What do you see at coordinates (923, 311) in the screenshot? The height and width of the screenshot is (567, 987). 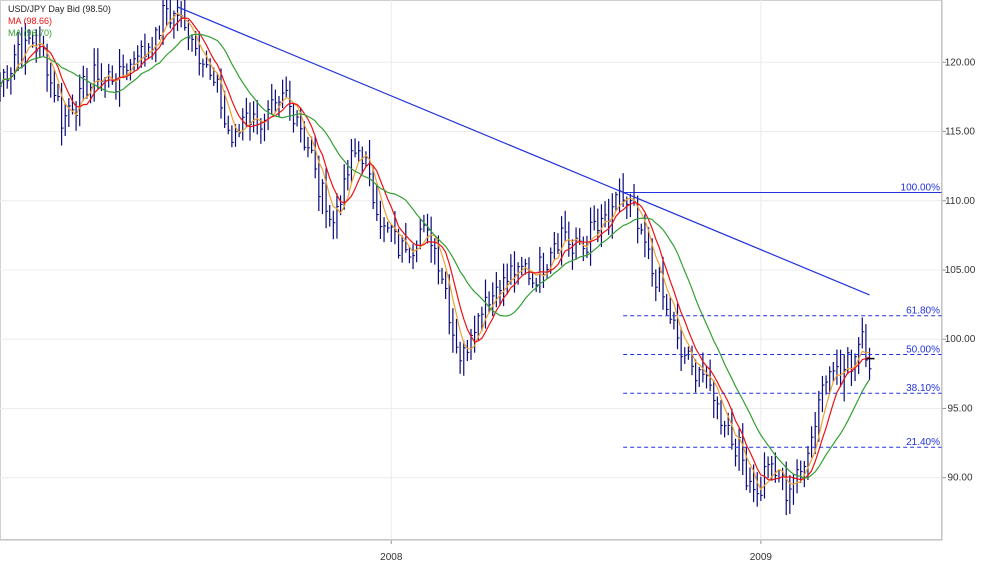 I see `fib-level-label: 61.80%` at bounding box center [923, 311].